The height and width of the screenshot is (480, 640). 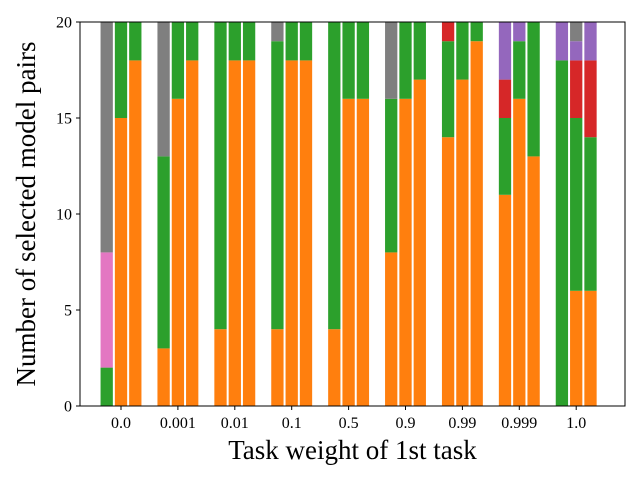 What do you see at coordinates (405, 252) in the screenshot?
I see `bar-segment-0.9-bar2-orange` at bounding box center [405, 252].